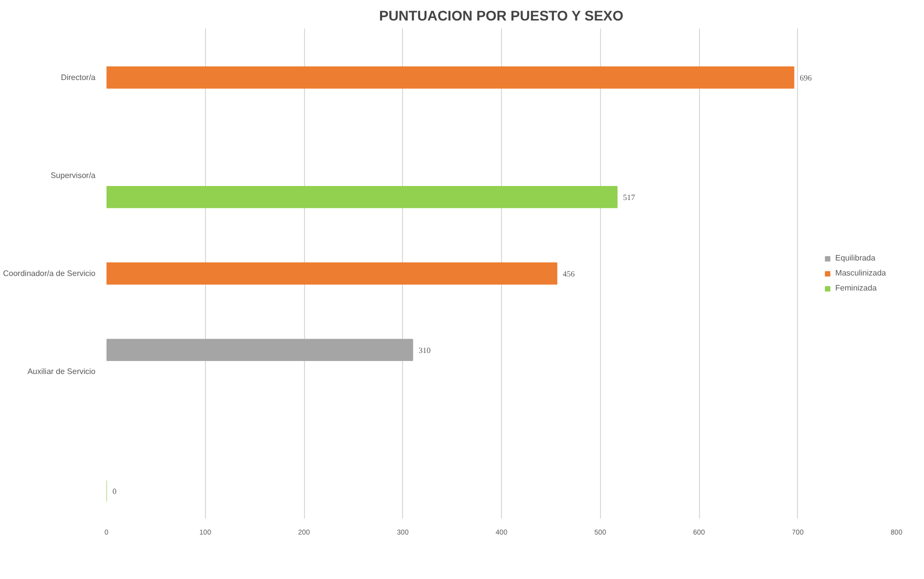  I want to click on legend-label: Equilibrada, so click(855, 258).